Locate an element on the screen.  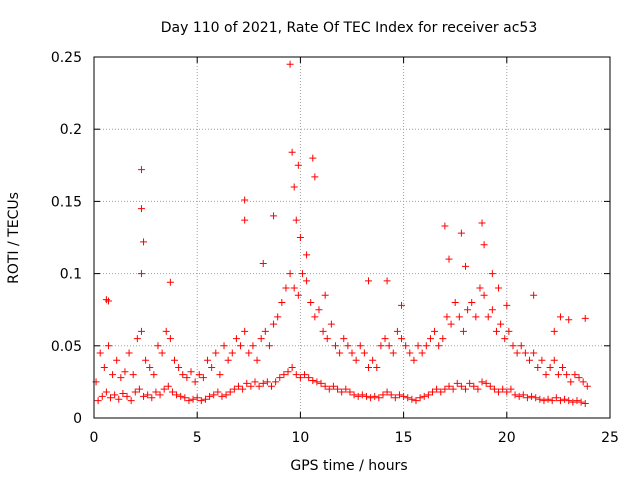
x-tick-label: 15 is located at coordinates (404, 438).